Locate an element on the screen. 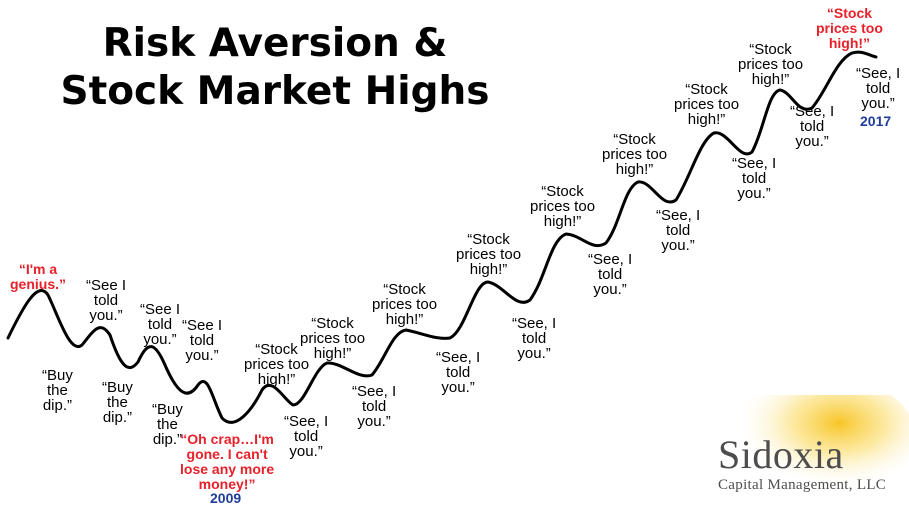 The width and height of the screenshot is (909, 511). sun-glow-icon is located at coordinates (817, 445).